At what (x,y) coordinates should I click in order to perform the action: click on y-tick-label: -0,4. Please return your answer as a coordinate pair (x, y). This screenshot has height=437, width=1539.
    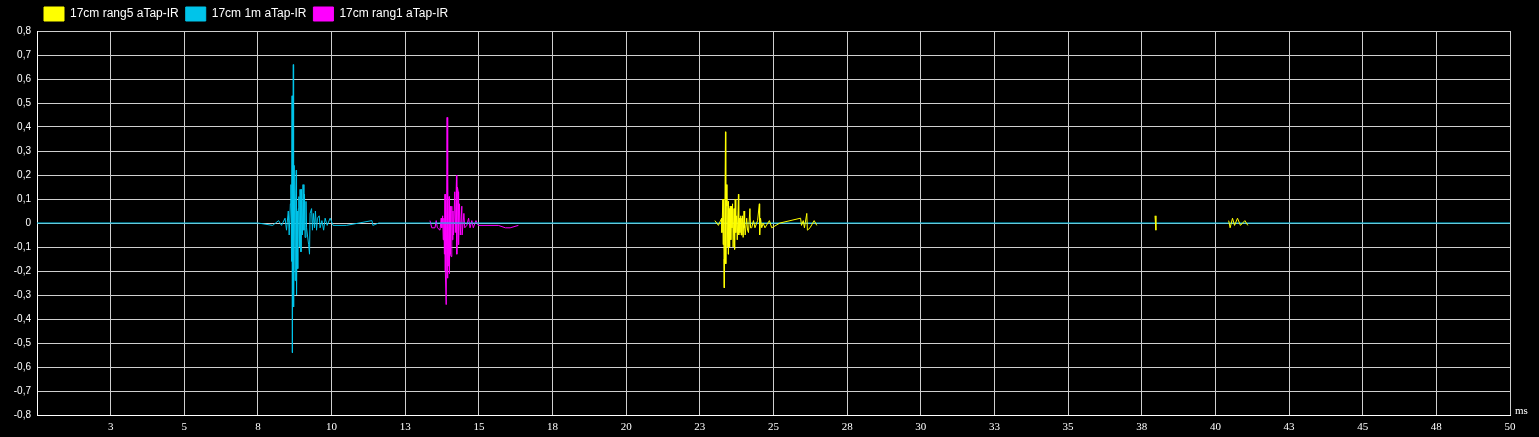
    Looking at the image, I should click on (22, 318).